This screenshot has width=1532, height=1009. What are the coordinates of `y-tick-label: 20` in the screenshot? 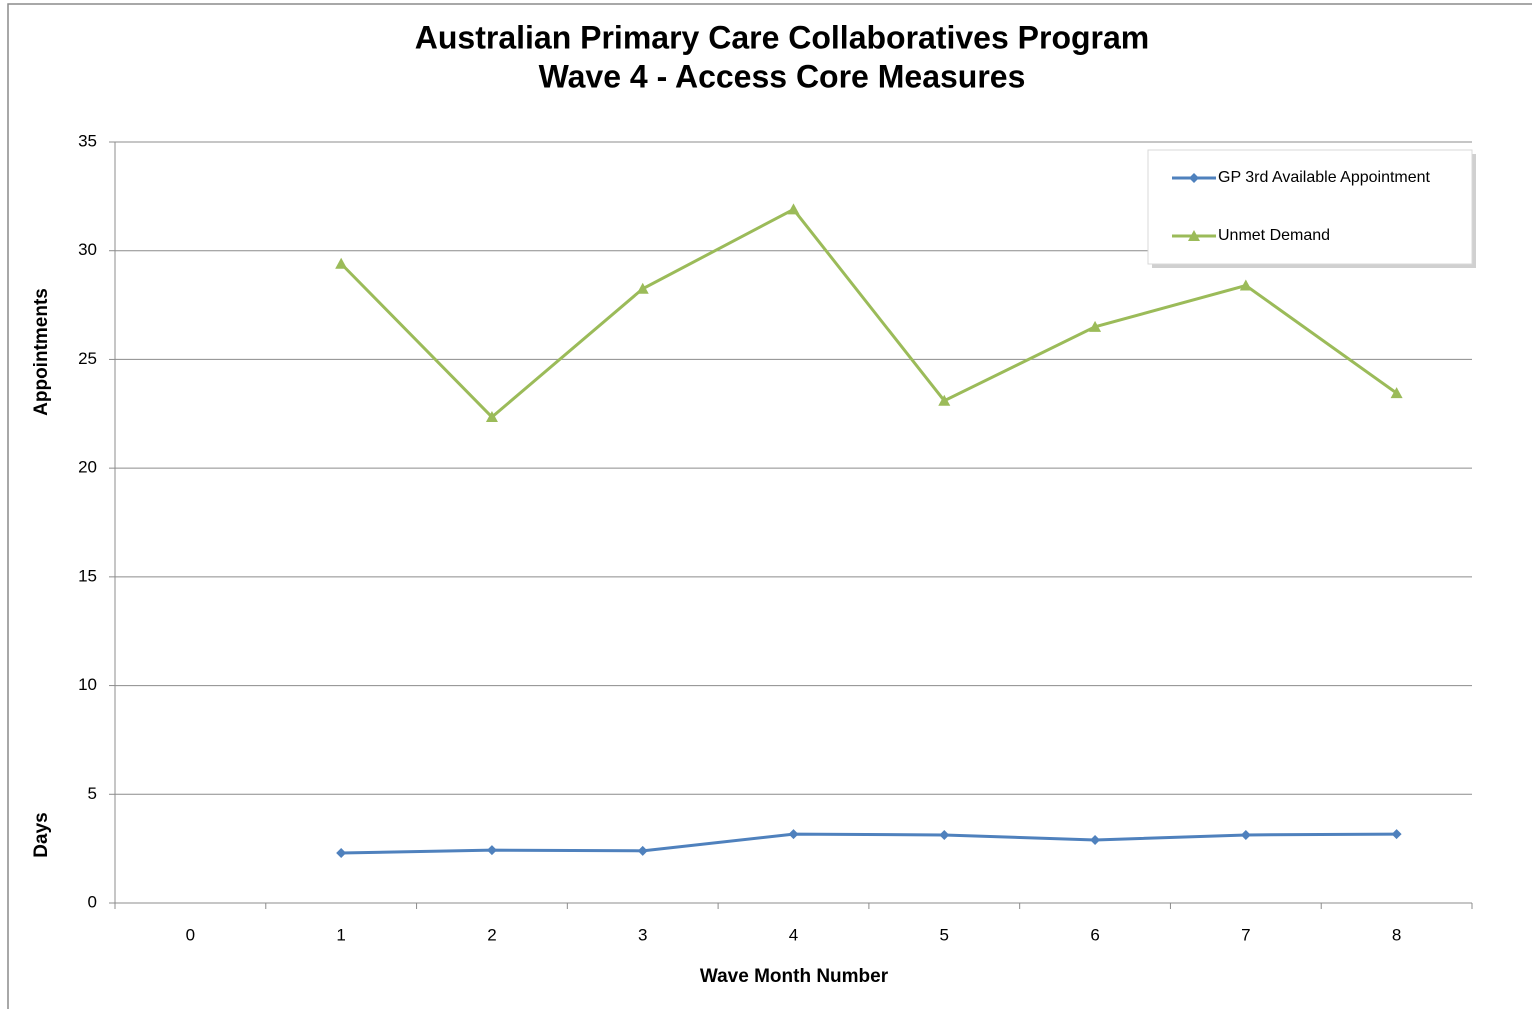 It's located at (87, 467).